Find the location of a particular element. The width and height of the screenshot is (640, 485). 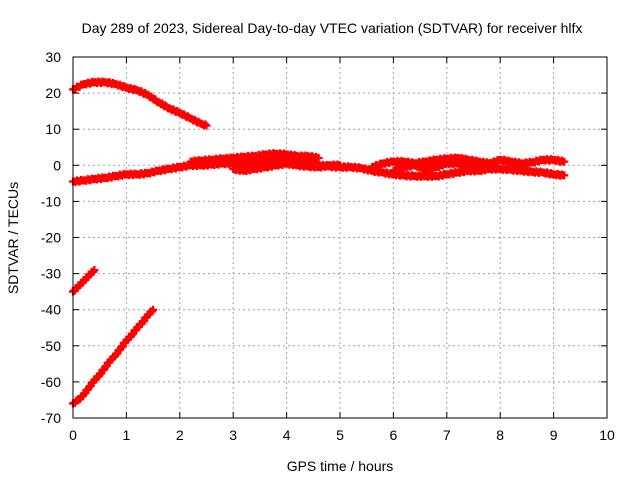

data-point-fill is located at coordinates (205, 124).